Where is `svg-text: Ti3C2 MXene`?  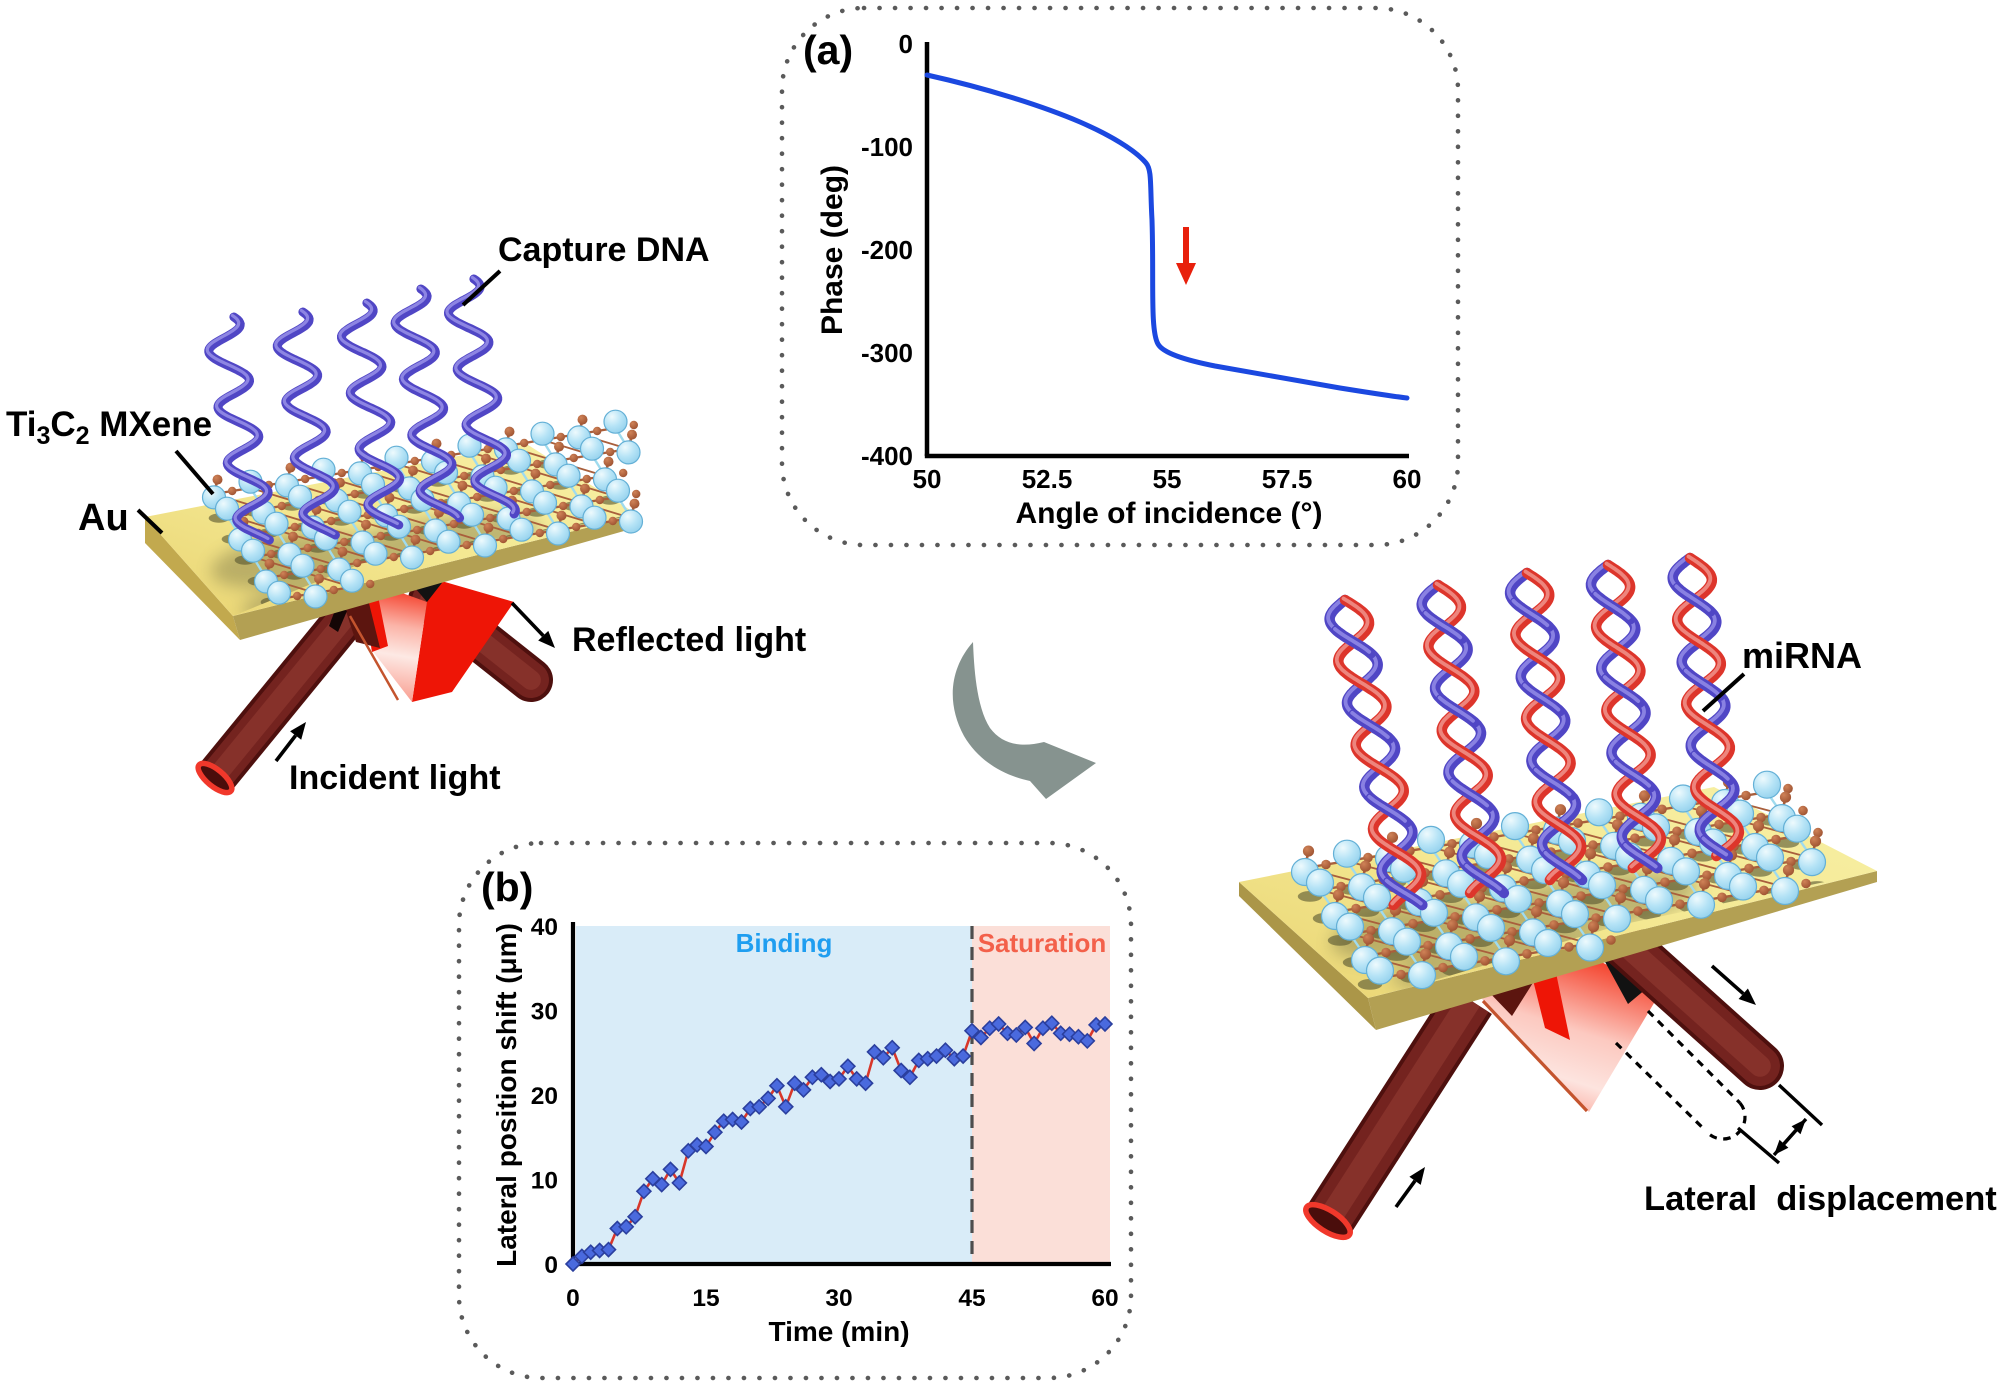 svg-text: Ti3C2 MXene is located at coordinates (109, 427).